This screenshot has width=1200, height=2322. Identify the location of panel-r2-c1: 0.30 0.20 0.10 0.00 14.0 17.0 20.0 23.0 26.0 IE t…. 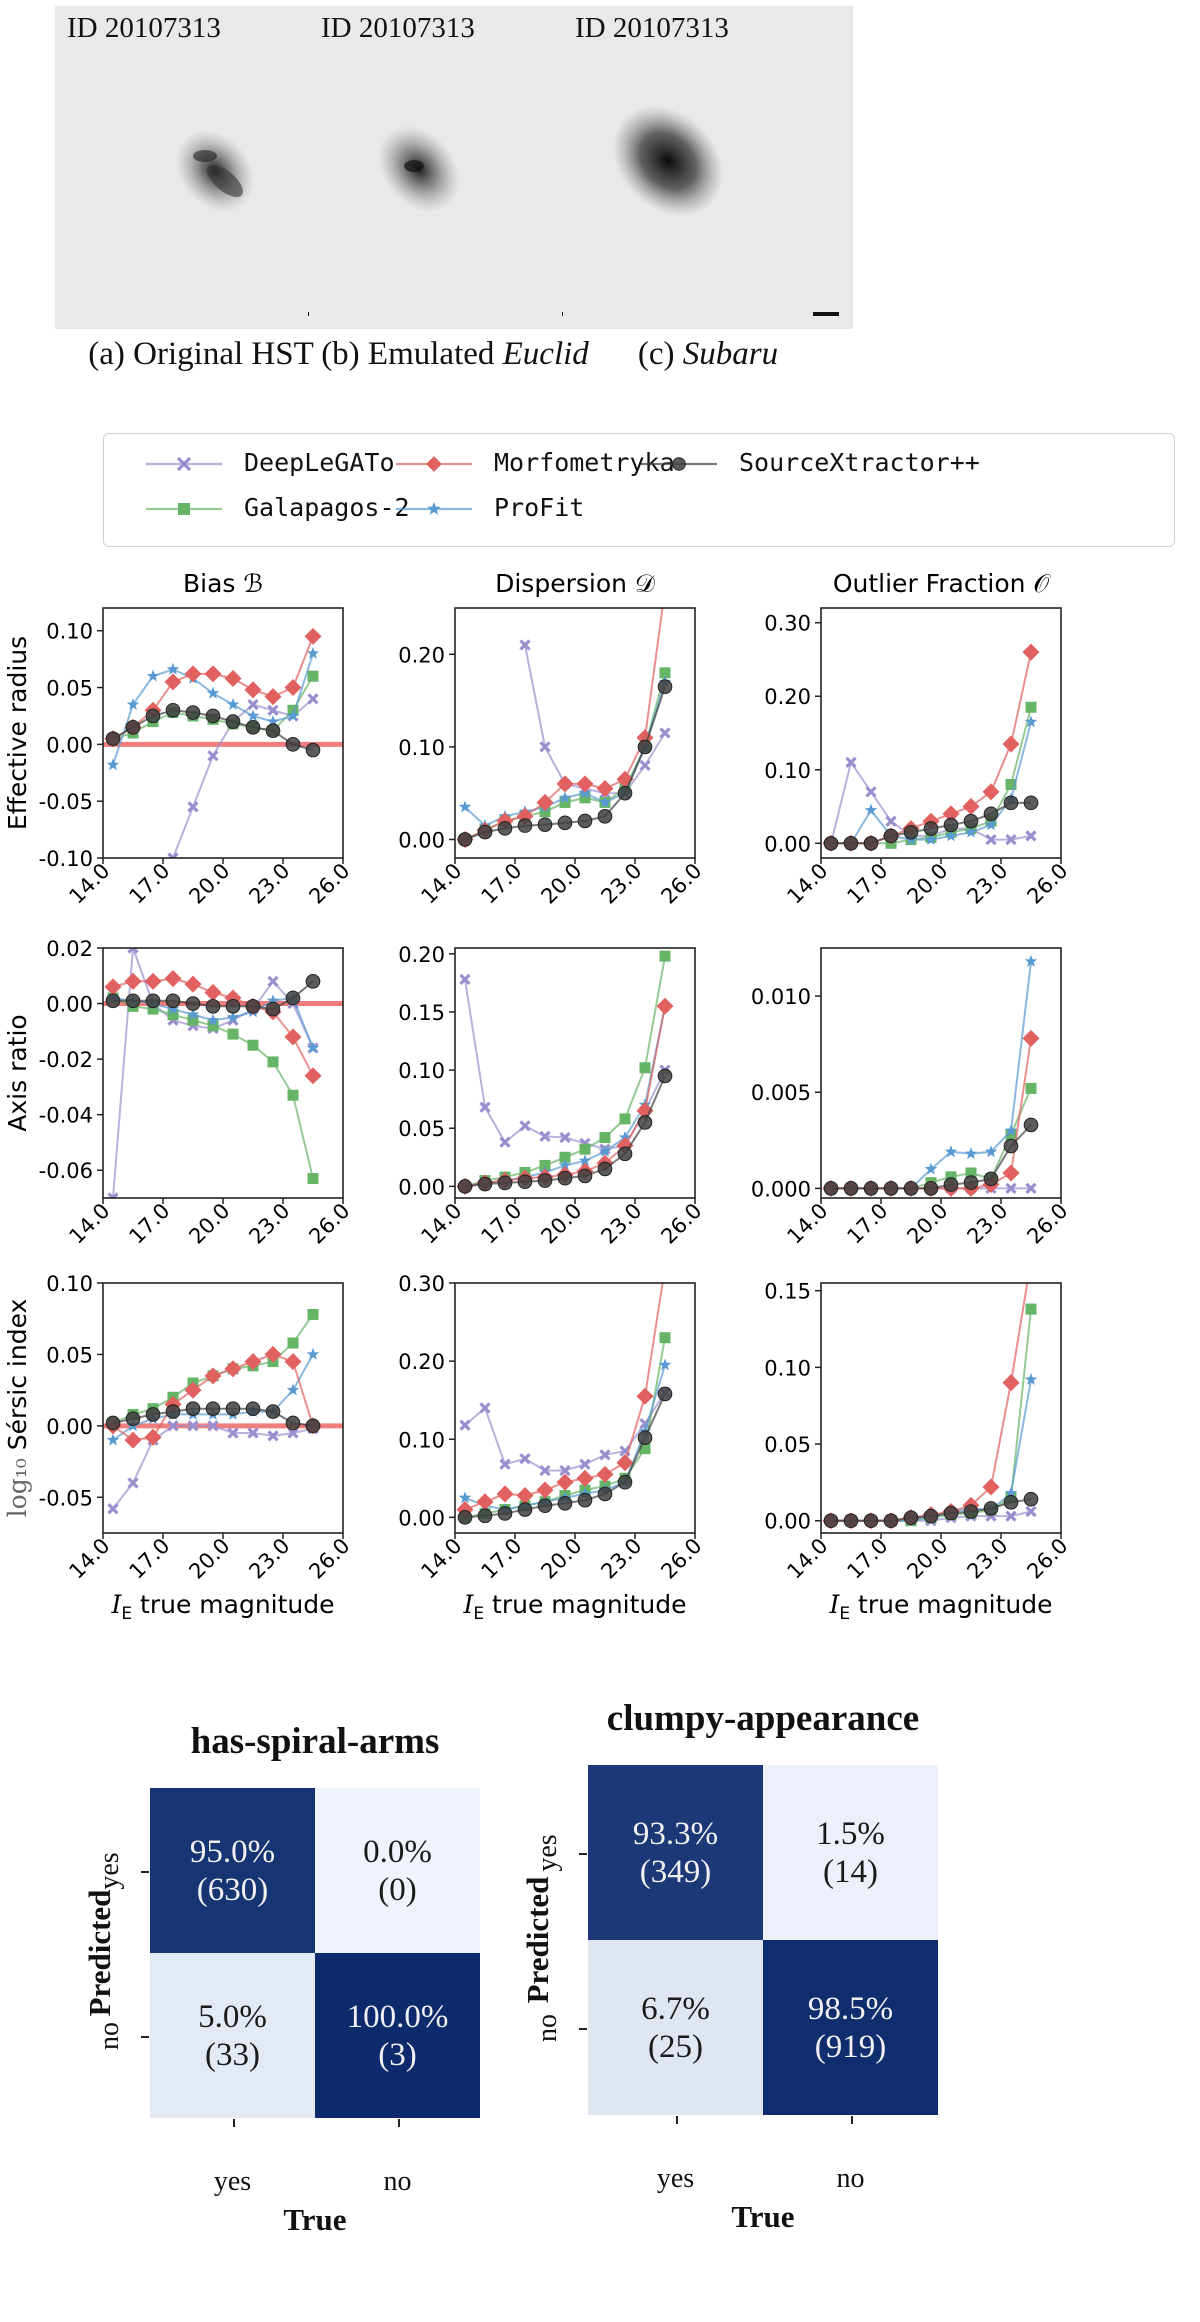
(552, 1442).